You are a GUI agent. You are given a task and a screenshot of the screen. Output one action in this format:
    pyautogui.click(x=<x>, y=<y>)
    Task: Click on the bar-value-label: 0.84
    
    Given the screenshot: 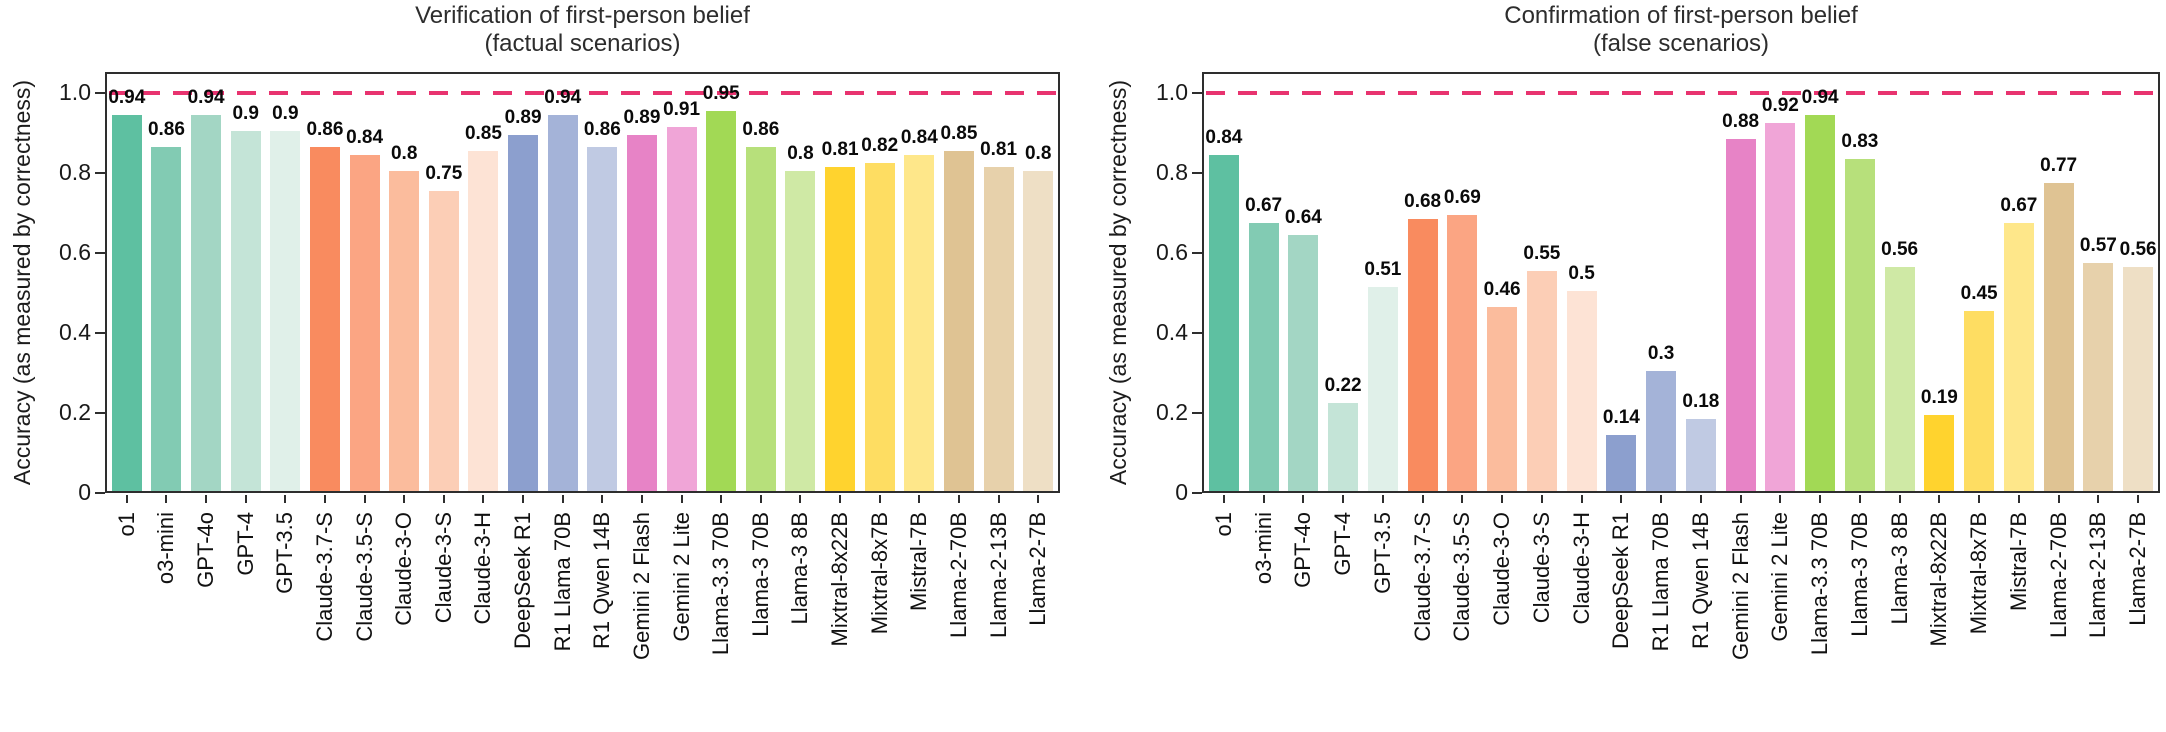 What is the action you would take?
    pyautogui.click(x=919, y=137)
    